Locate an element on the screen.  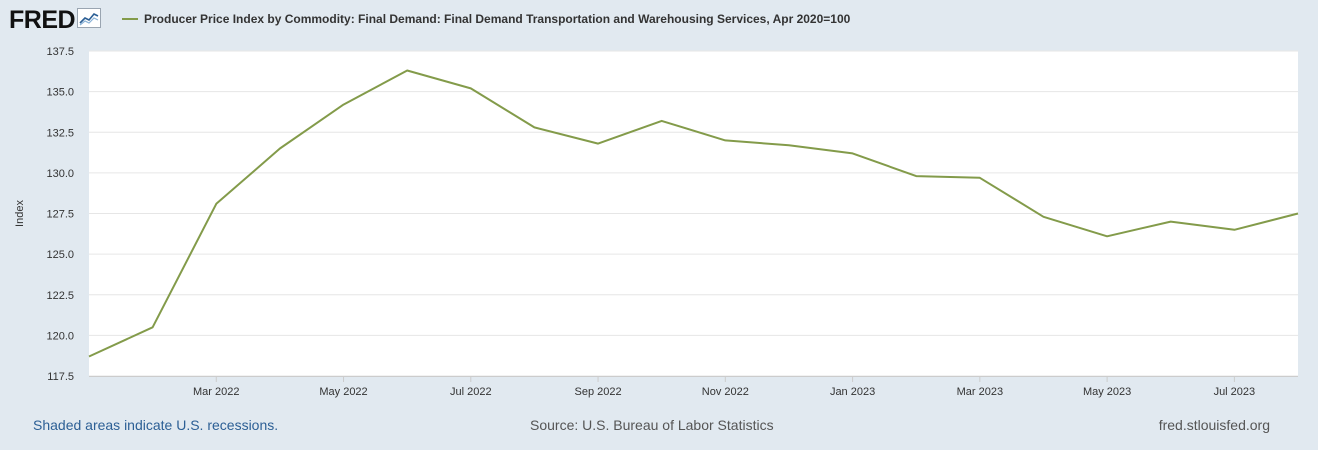
legend-swatch is located at coordinates (130, 19).